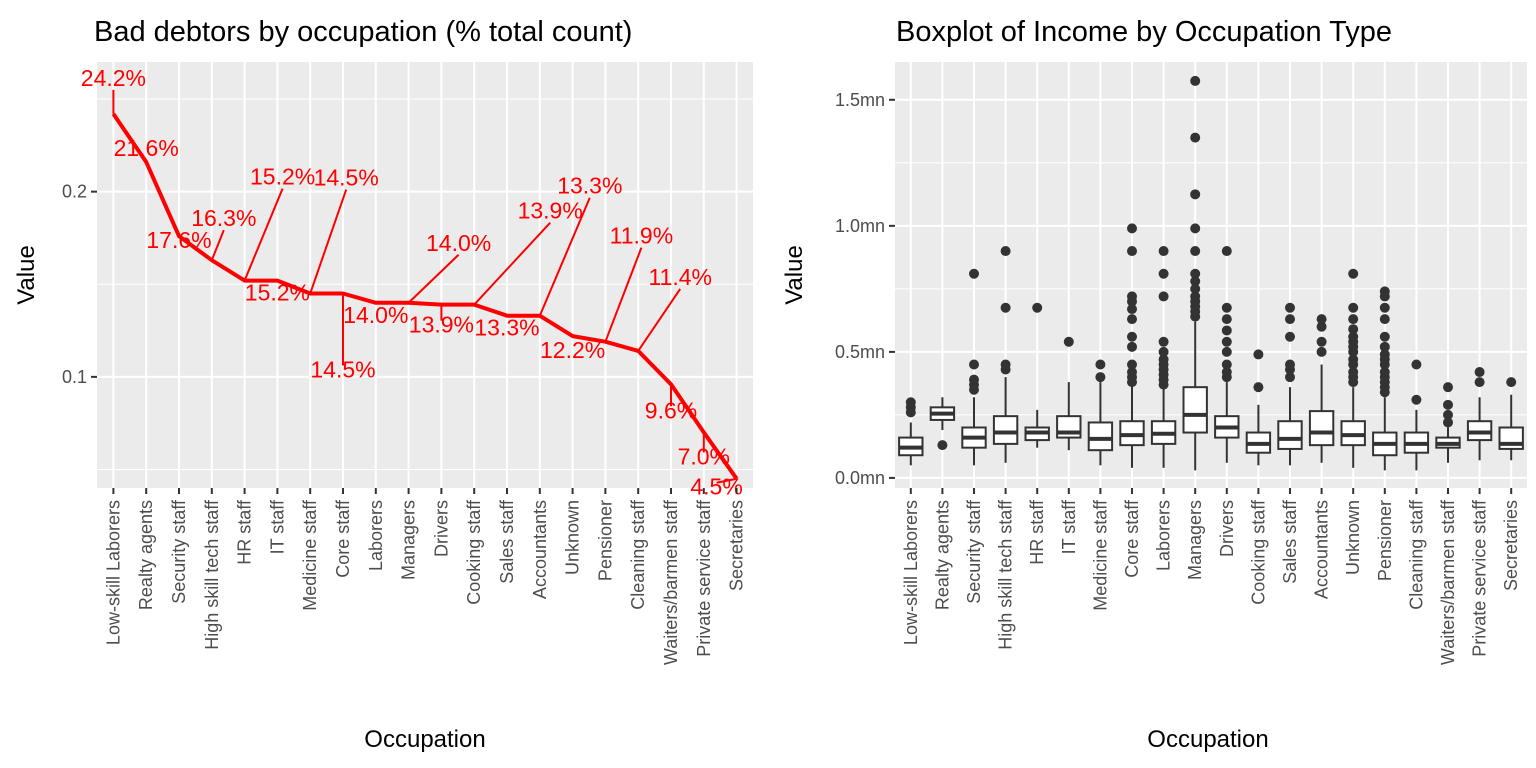 The width and height of the screenshot is (1536, 768). Describe the element at coordinates (942, 555) in the screenshot. I see `x-tick-label: Realty agents` at that location.